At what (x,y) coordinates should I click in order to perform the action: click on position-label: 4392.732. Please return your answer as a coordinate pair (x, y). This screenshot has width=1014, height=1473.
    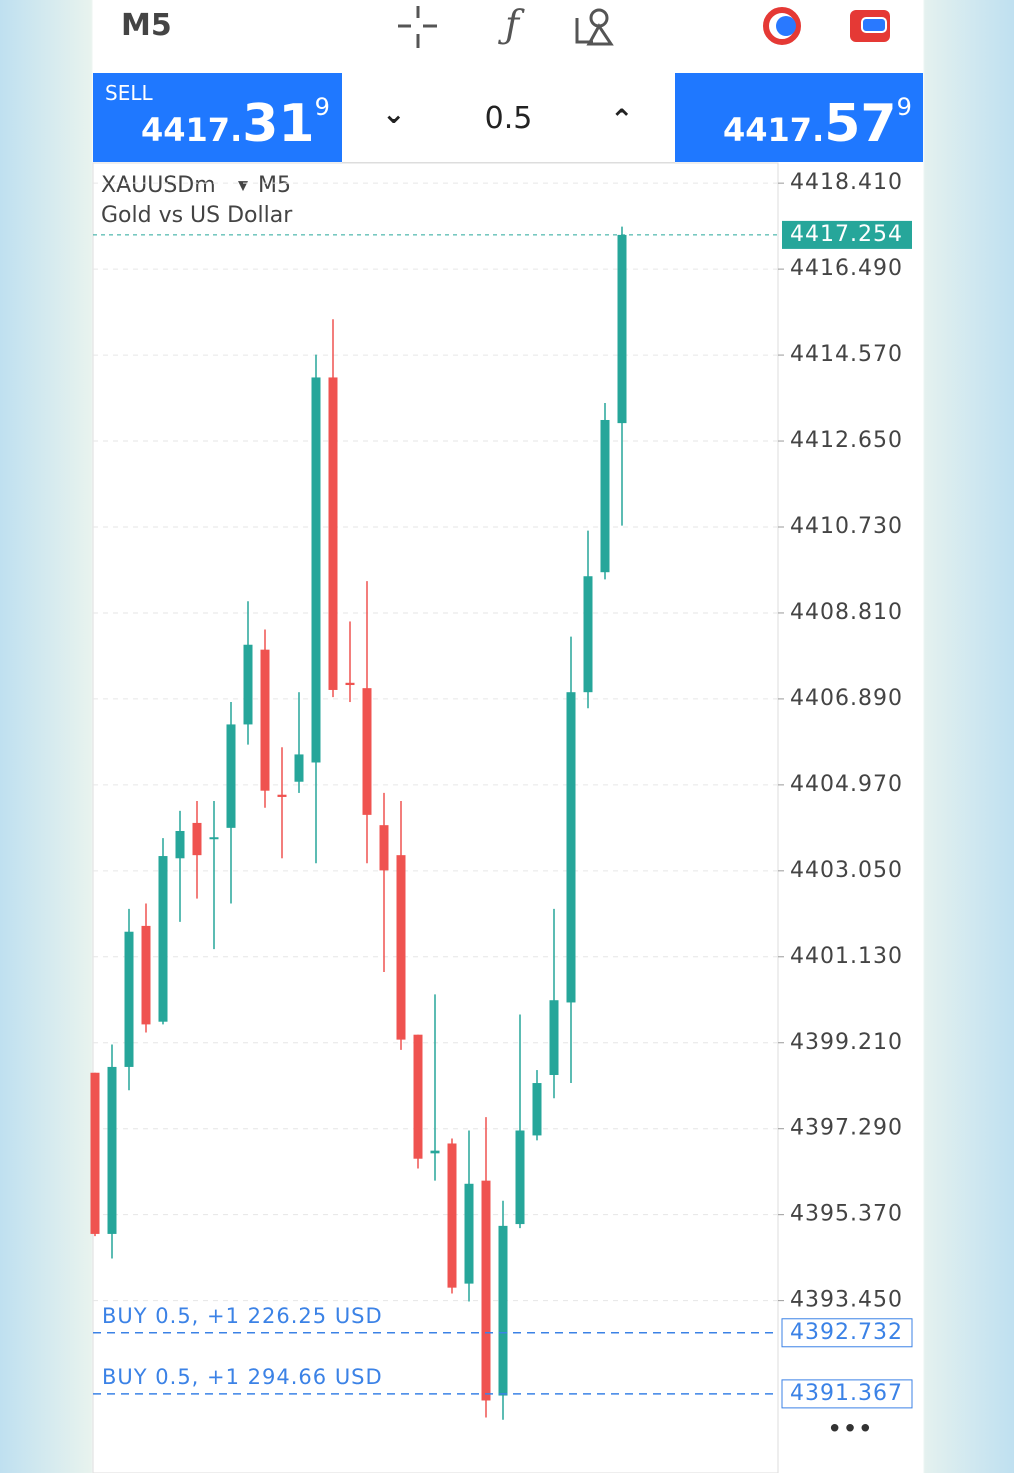
    Looking at the image, I should click on (846, 1332).